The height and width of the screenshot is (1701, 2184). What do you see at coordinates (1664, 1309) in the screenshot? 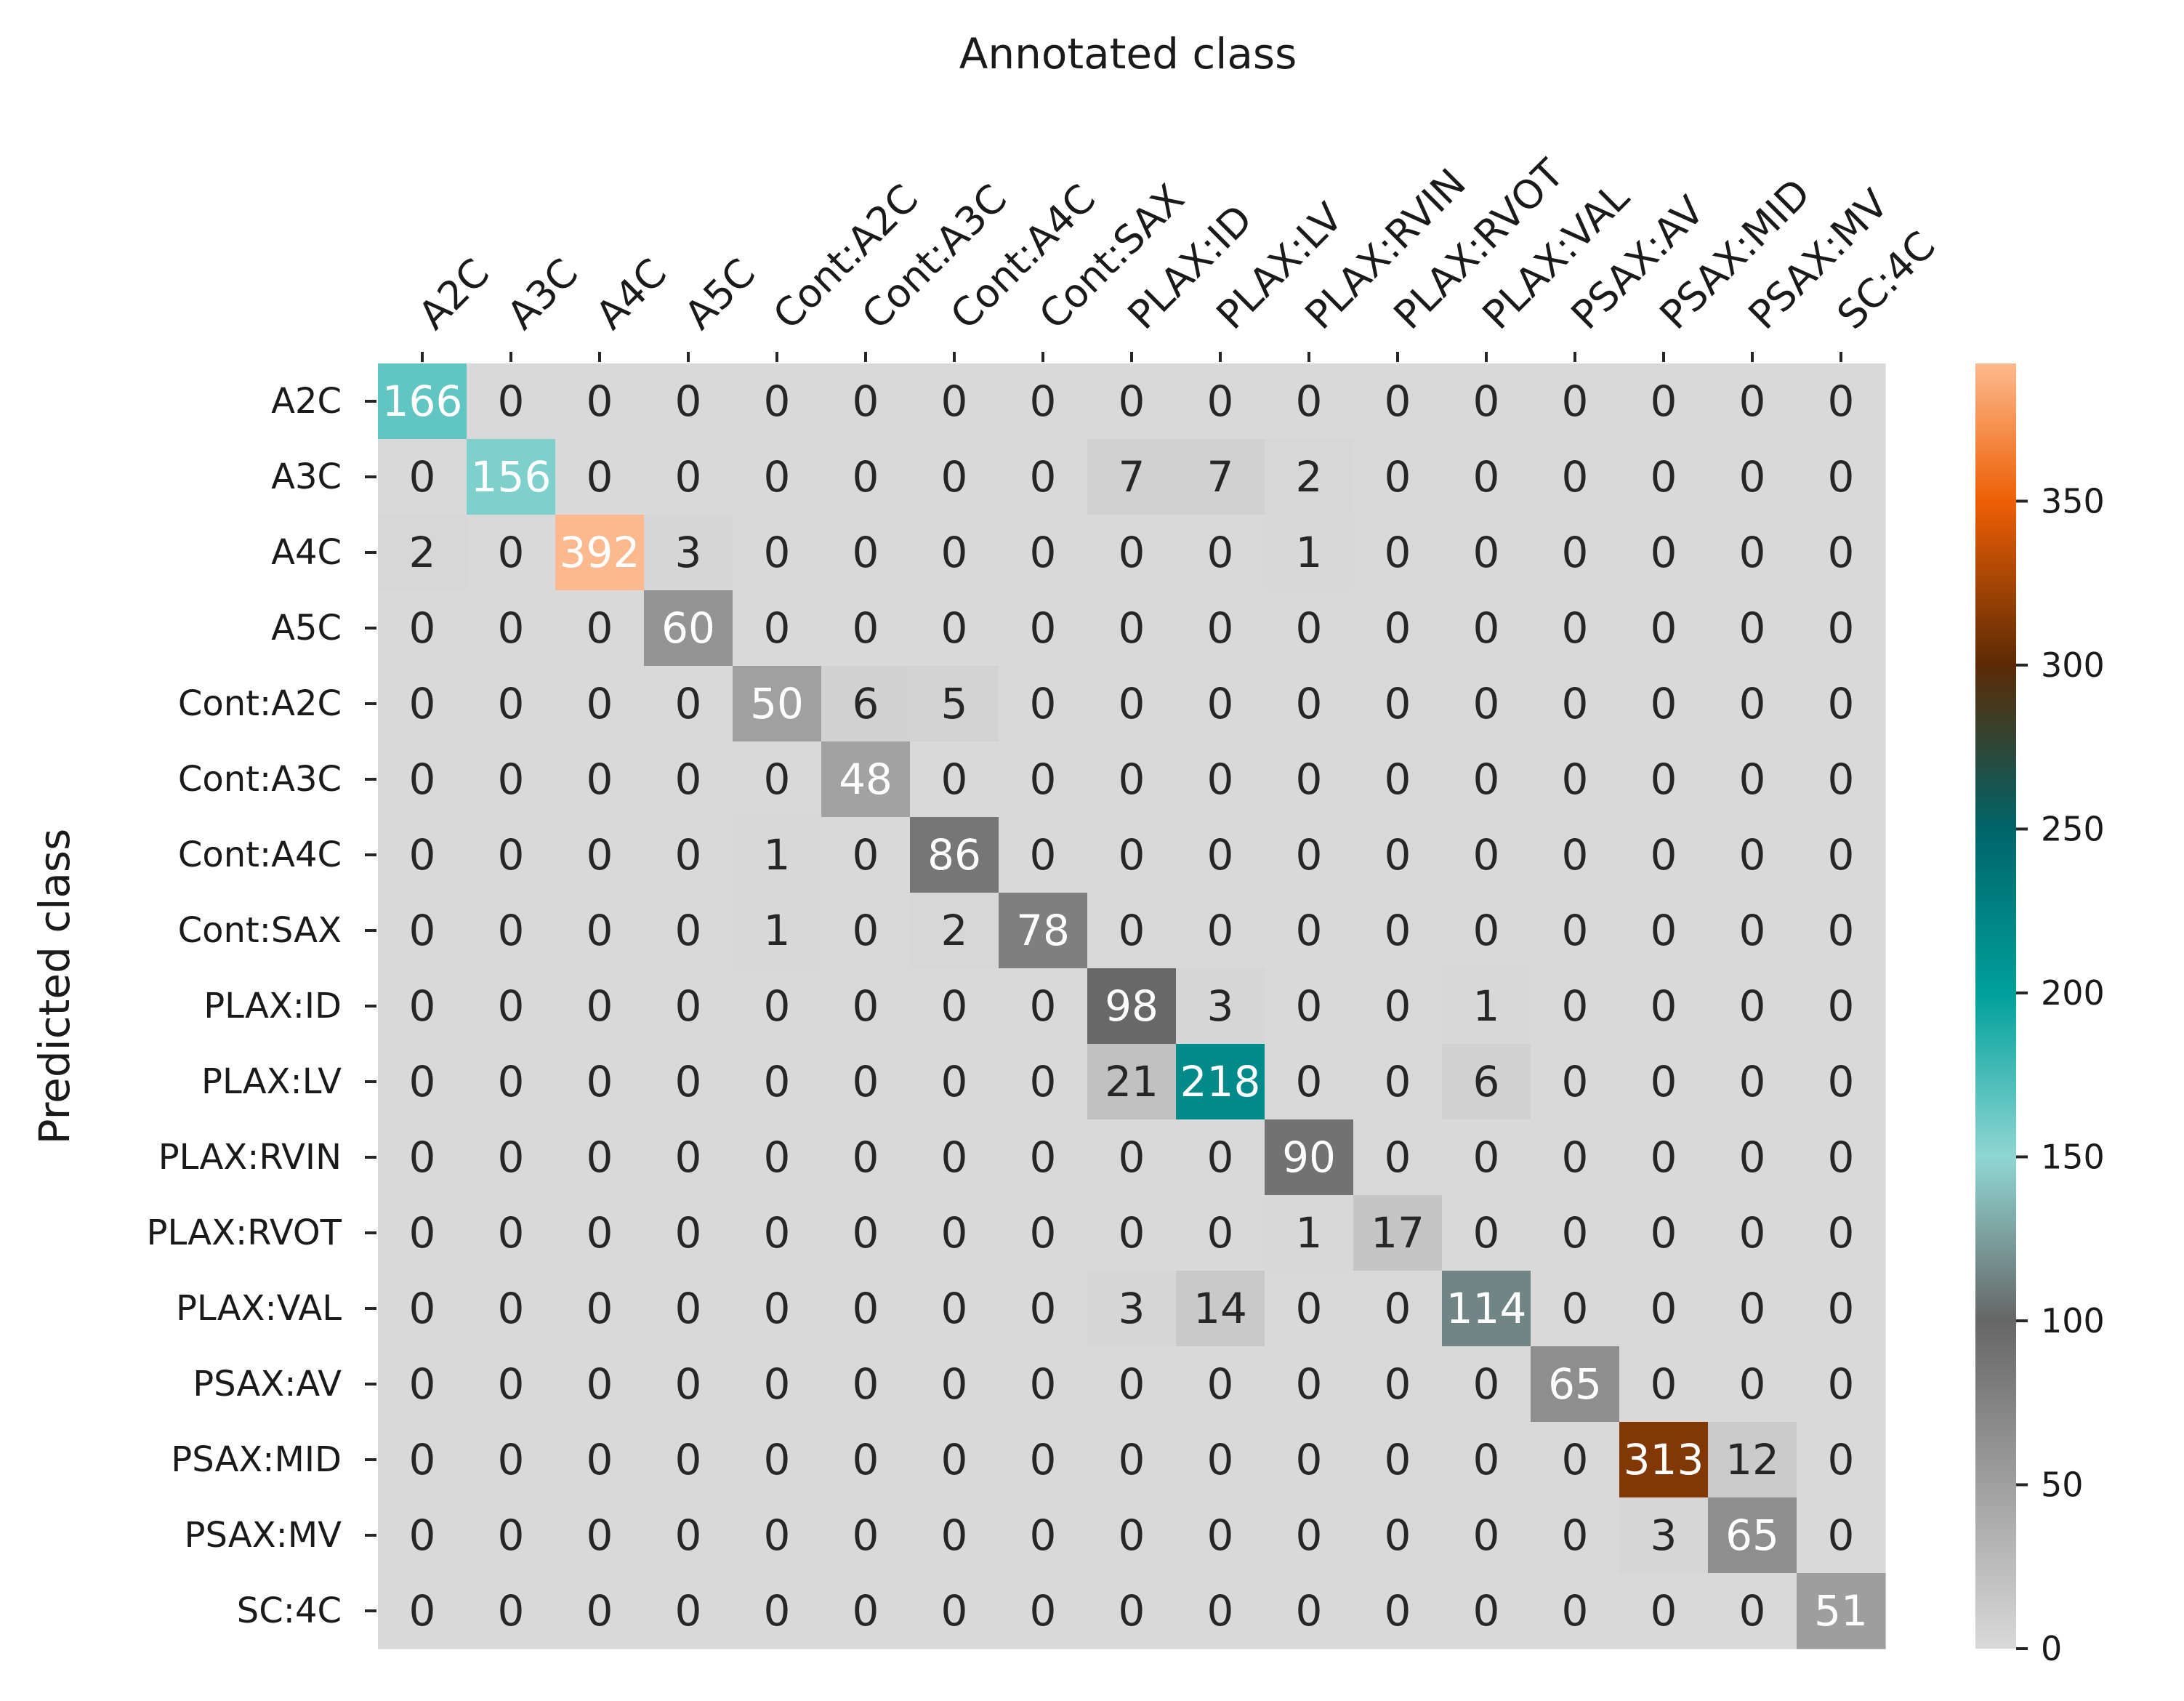
I see `heatmap-cell-PLAX:VAL-PSAX:MID` at bounding box center [1664, 1309].